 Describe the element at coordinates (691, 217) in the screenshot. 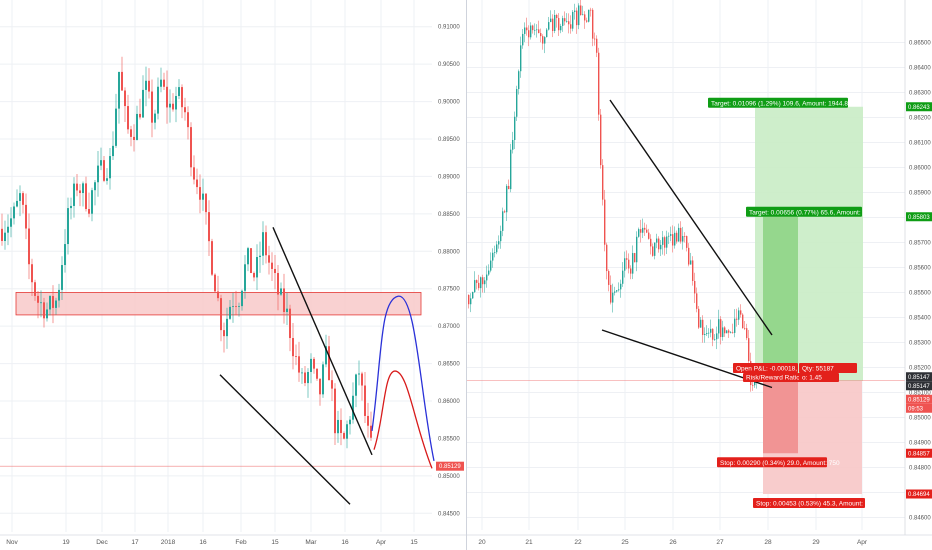

I see `falling-wedge-upper-trendline` at that location.